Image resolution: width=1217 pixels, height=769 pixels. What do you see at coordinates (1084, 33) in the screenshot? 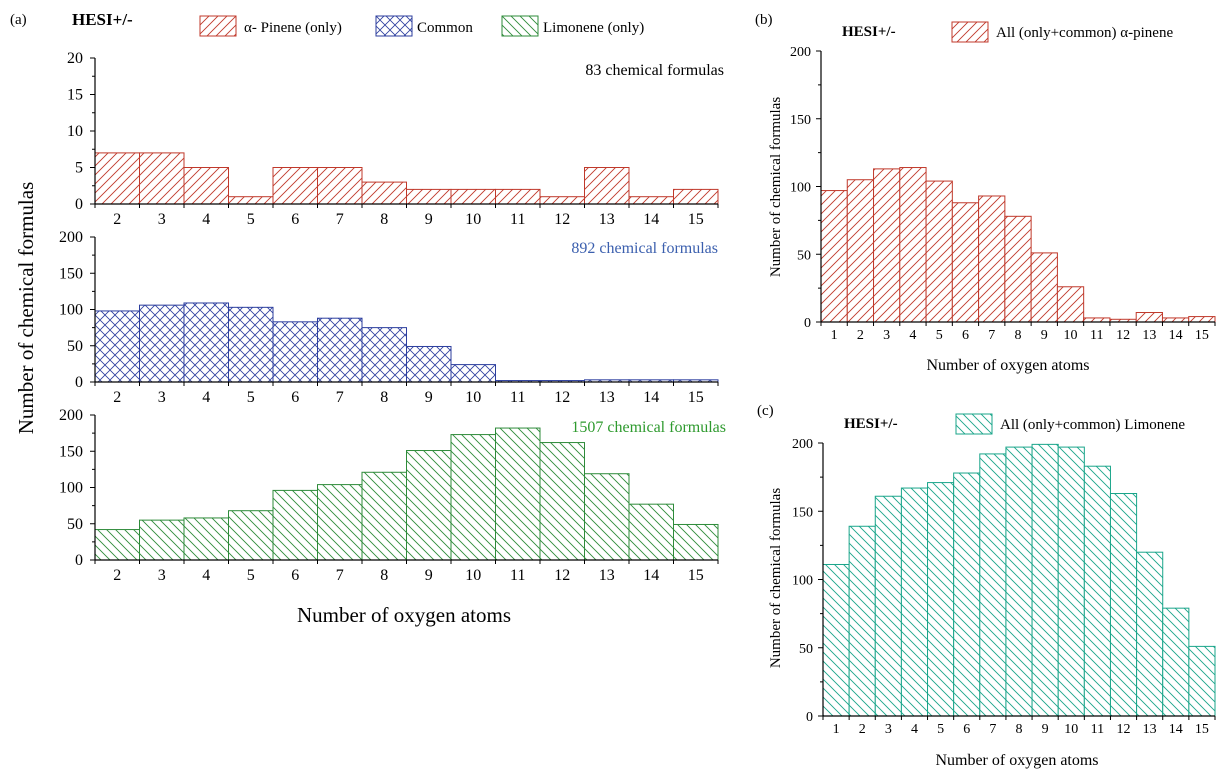
I see `panel-b-legend-label: All (only+common) α-pinene` at bounding box center [1084, 33].